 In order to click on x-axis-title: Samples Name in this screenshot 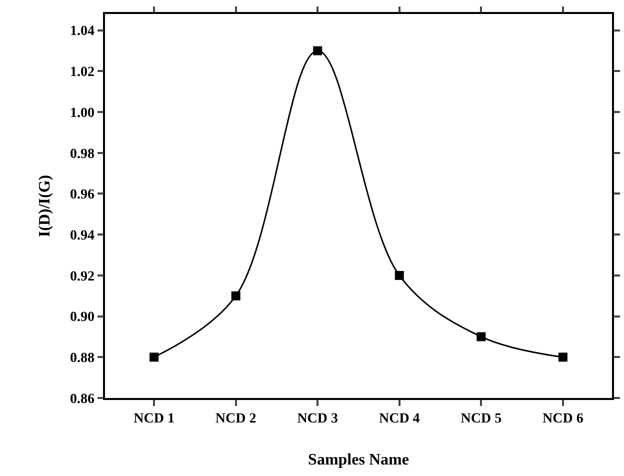, I will do `click(358, 460)`.